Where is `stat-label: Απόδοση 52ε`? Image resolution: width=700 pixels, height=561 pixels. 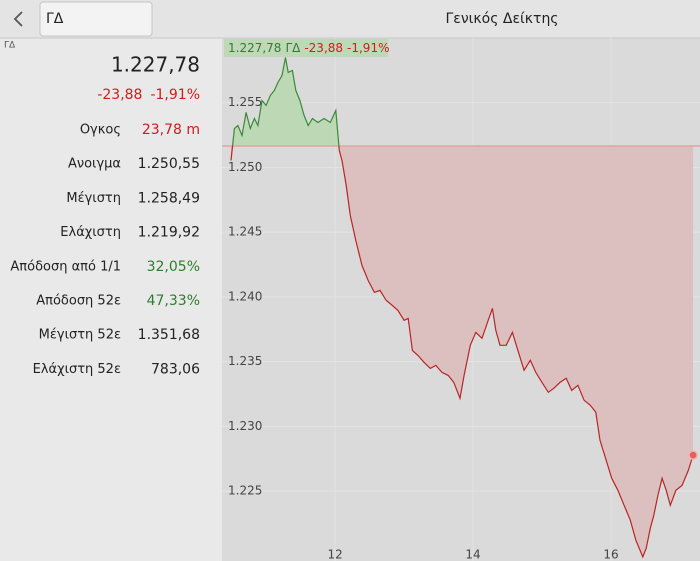 stat-label: Απόδοση 52ε is located at coordinates (78, 301).